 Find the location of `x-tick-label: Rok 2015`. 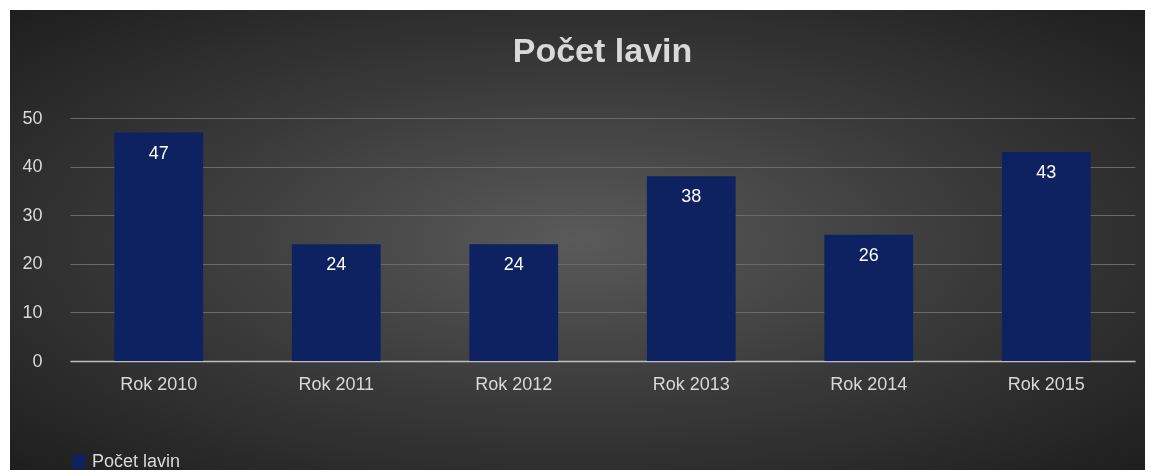

x-tick-label: Rok 2015 is located at coordinates (1046, 383).